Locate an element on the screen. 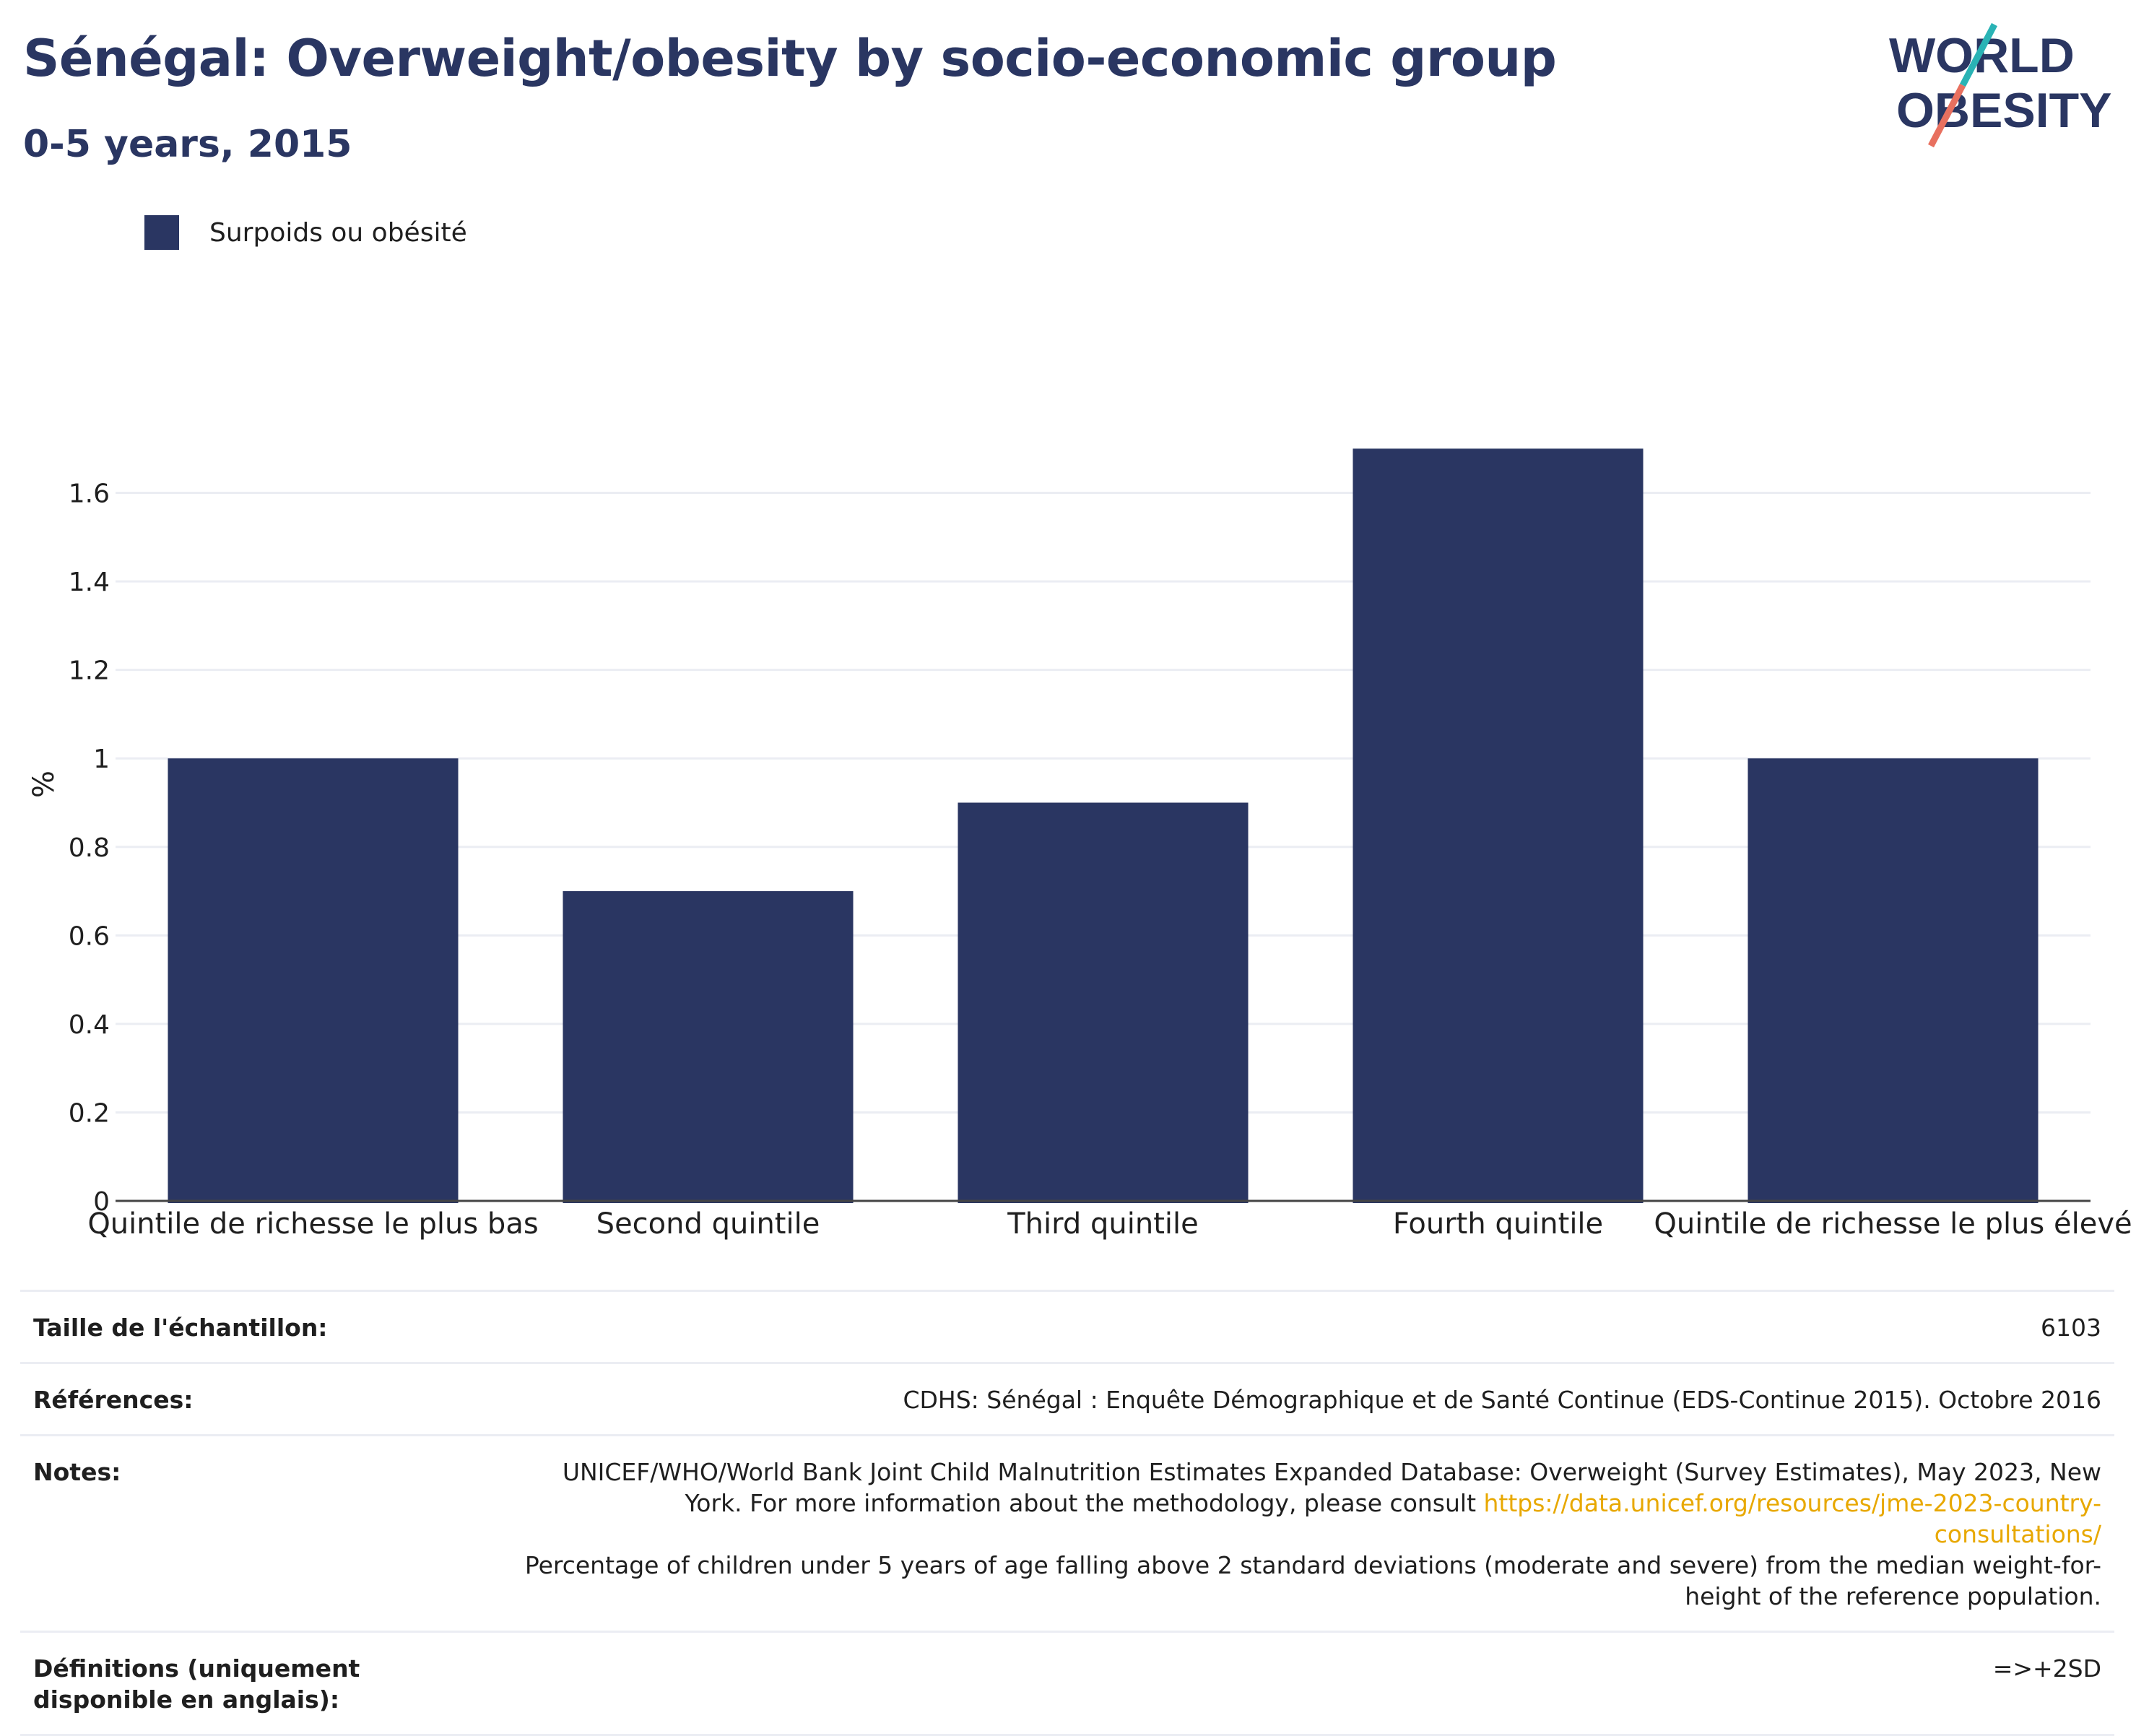  logo-text-obesity: OBESITY is located at coordinates (2004, 111).